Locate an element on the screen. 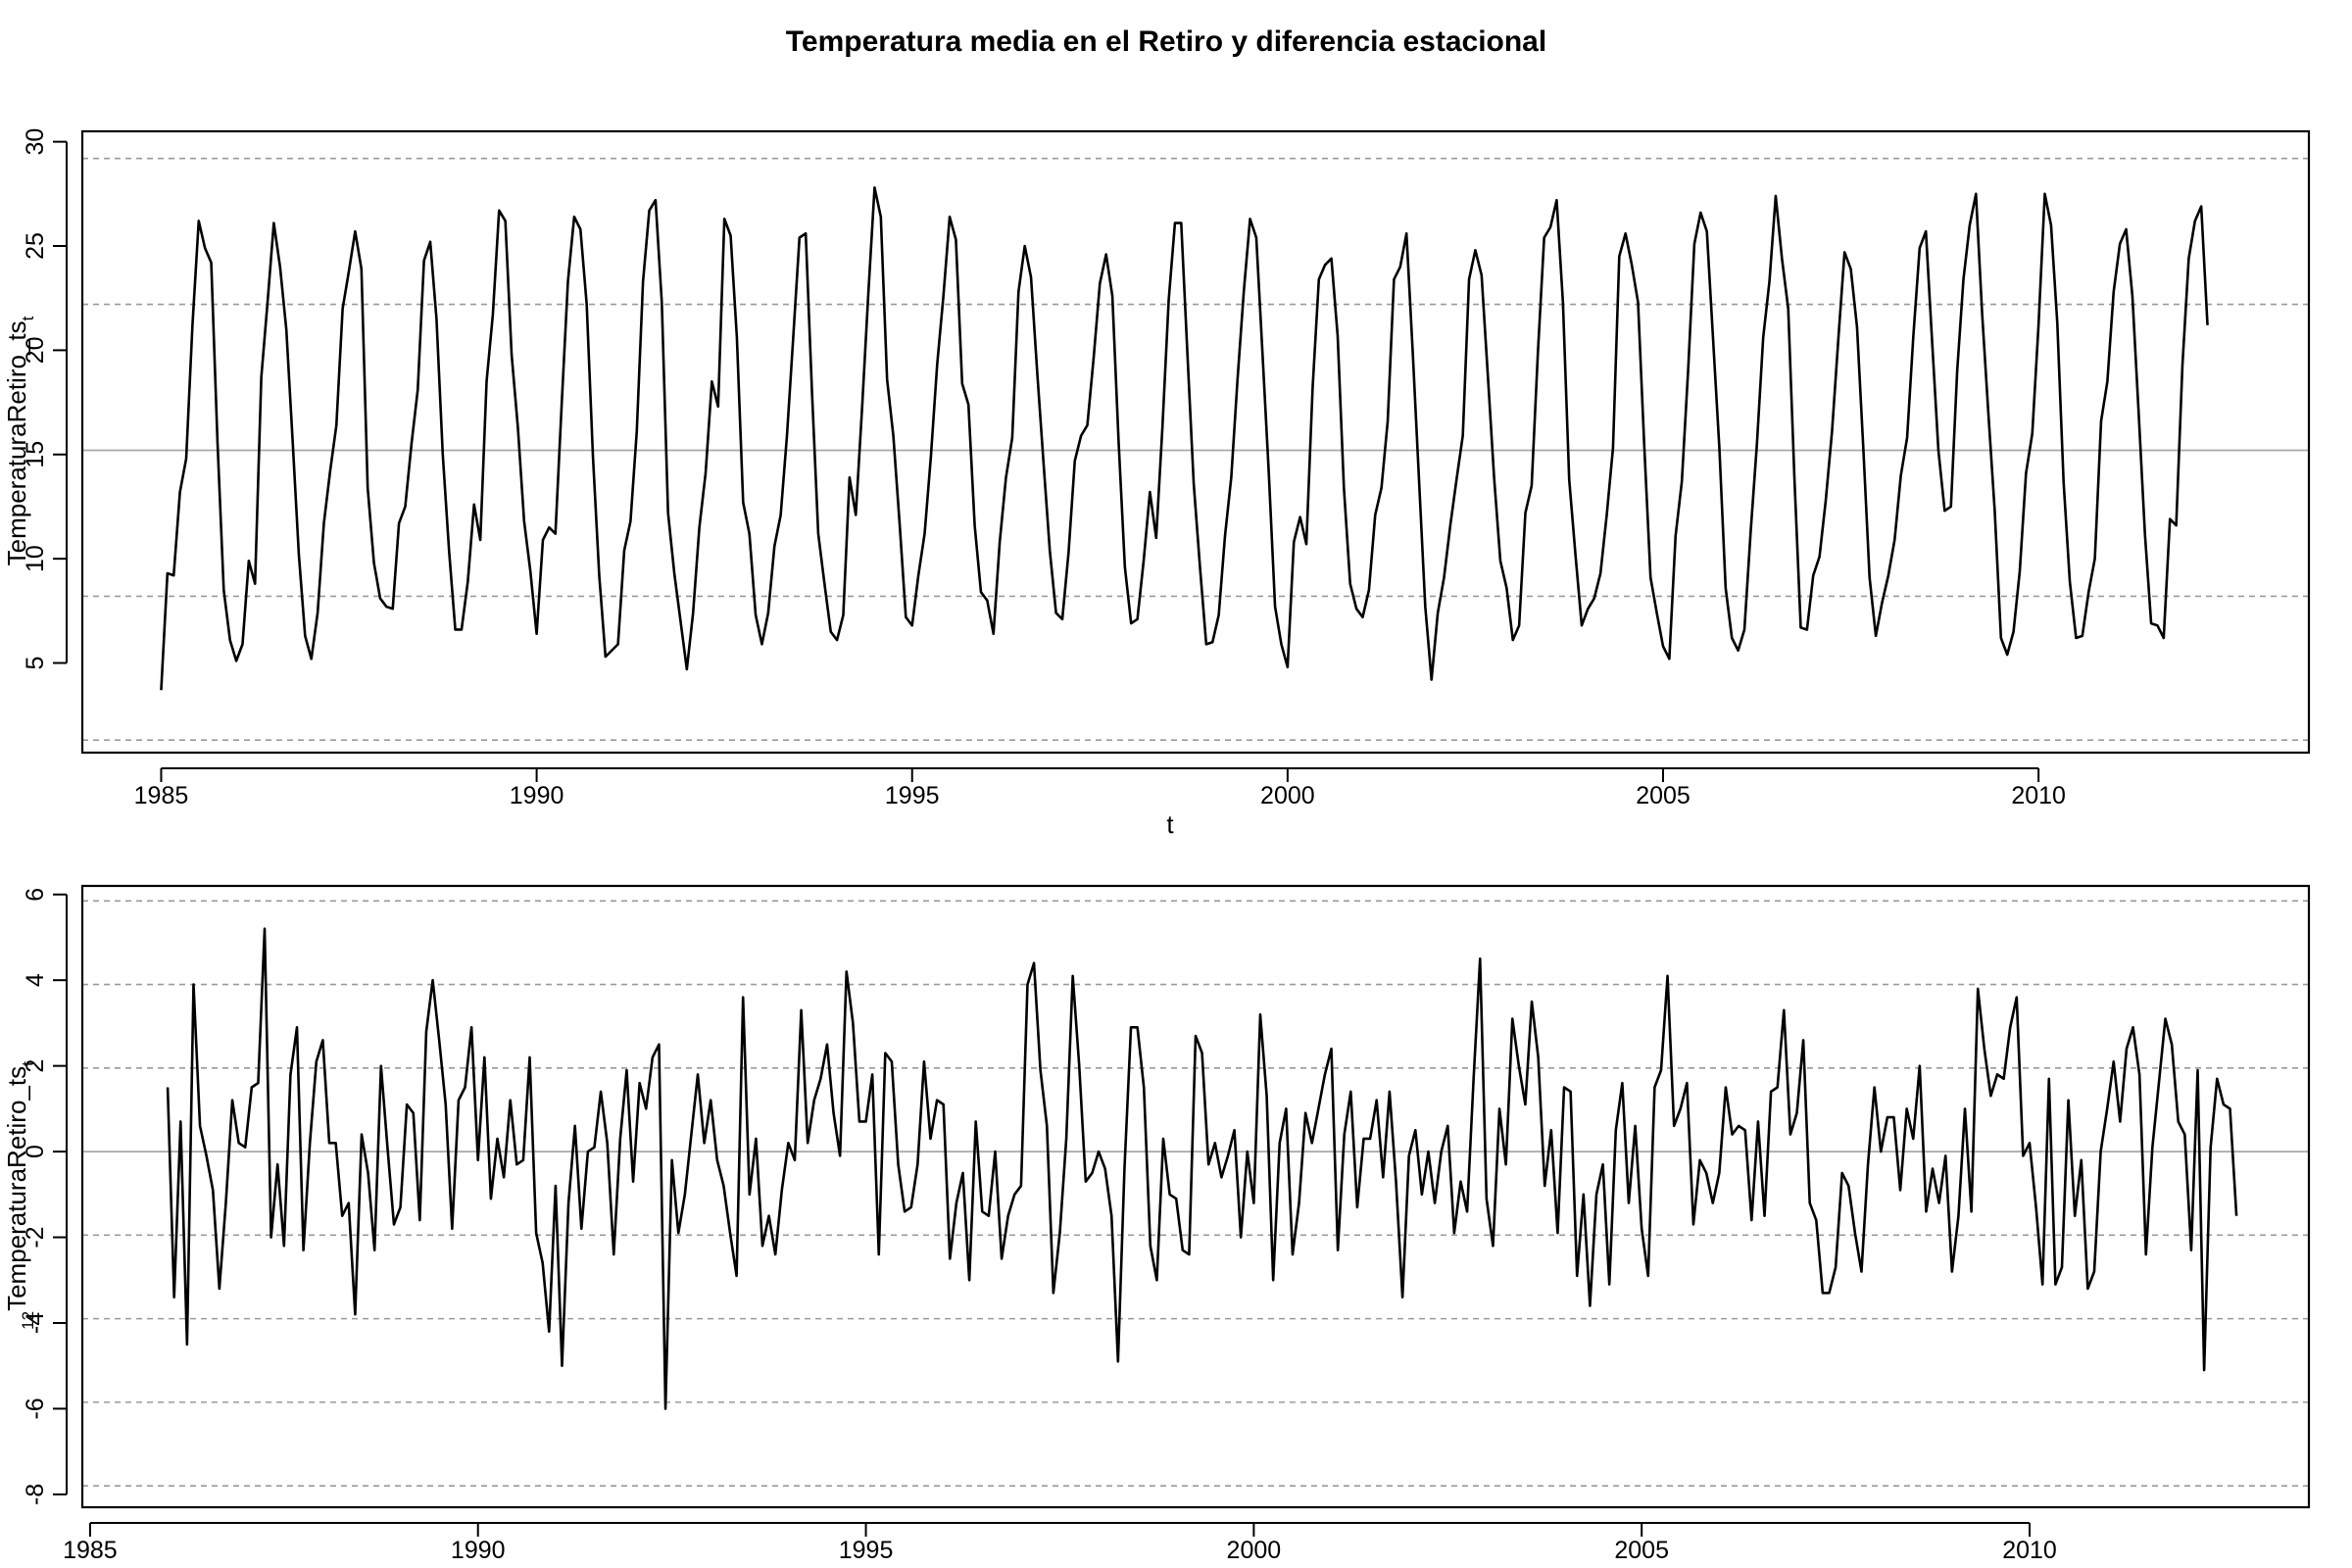 The image size is (2352, 1568). y-tick-label: -4 is located at coordinates (35, 1323).